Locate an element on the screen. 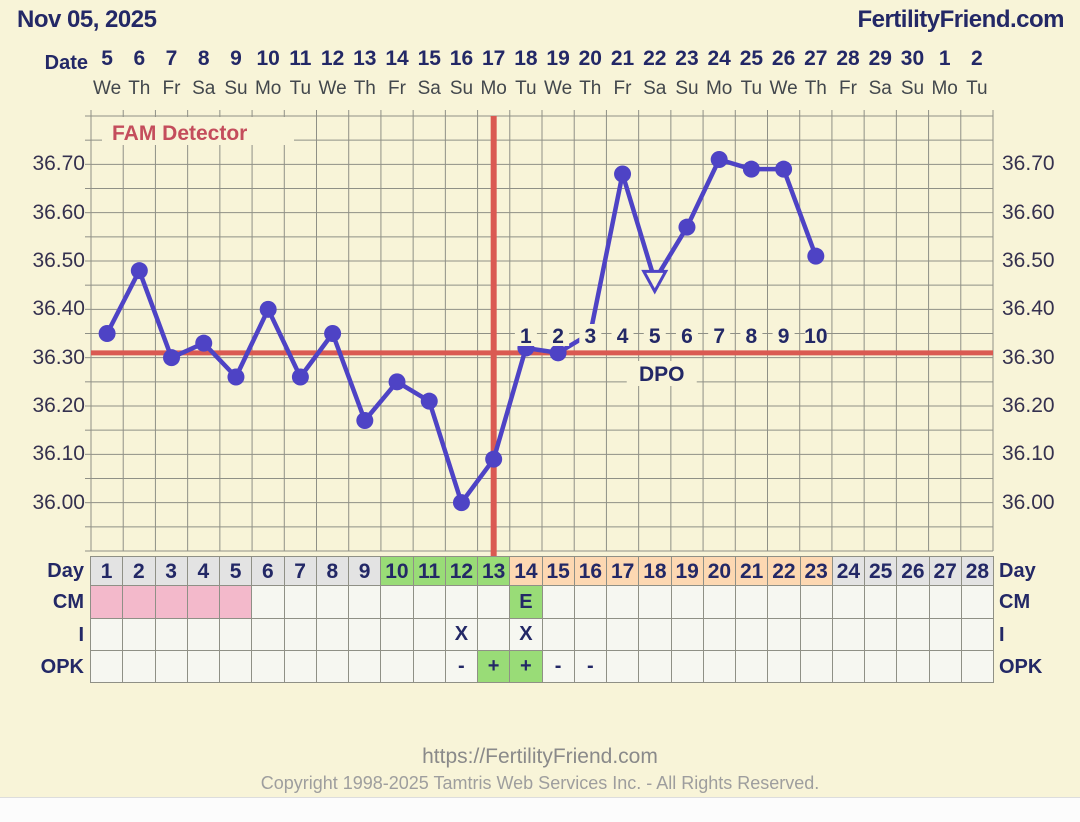  y-axis-label-right: 36.50 is located at coordinates (1028, 260).